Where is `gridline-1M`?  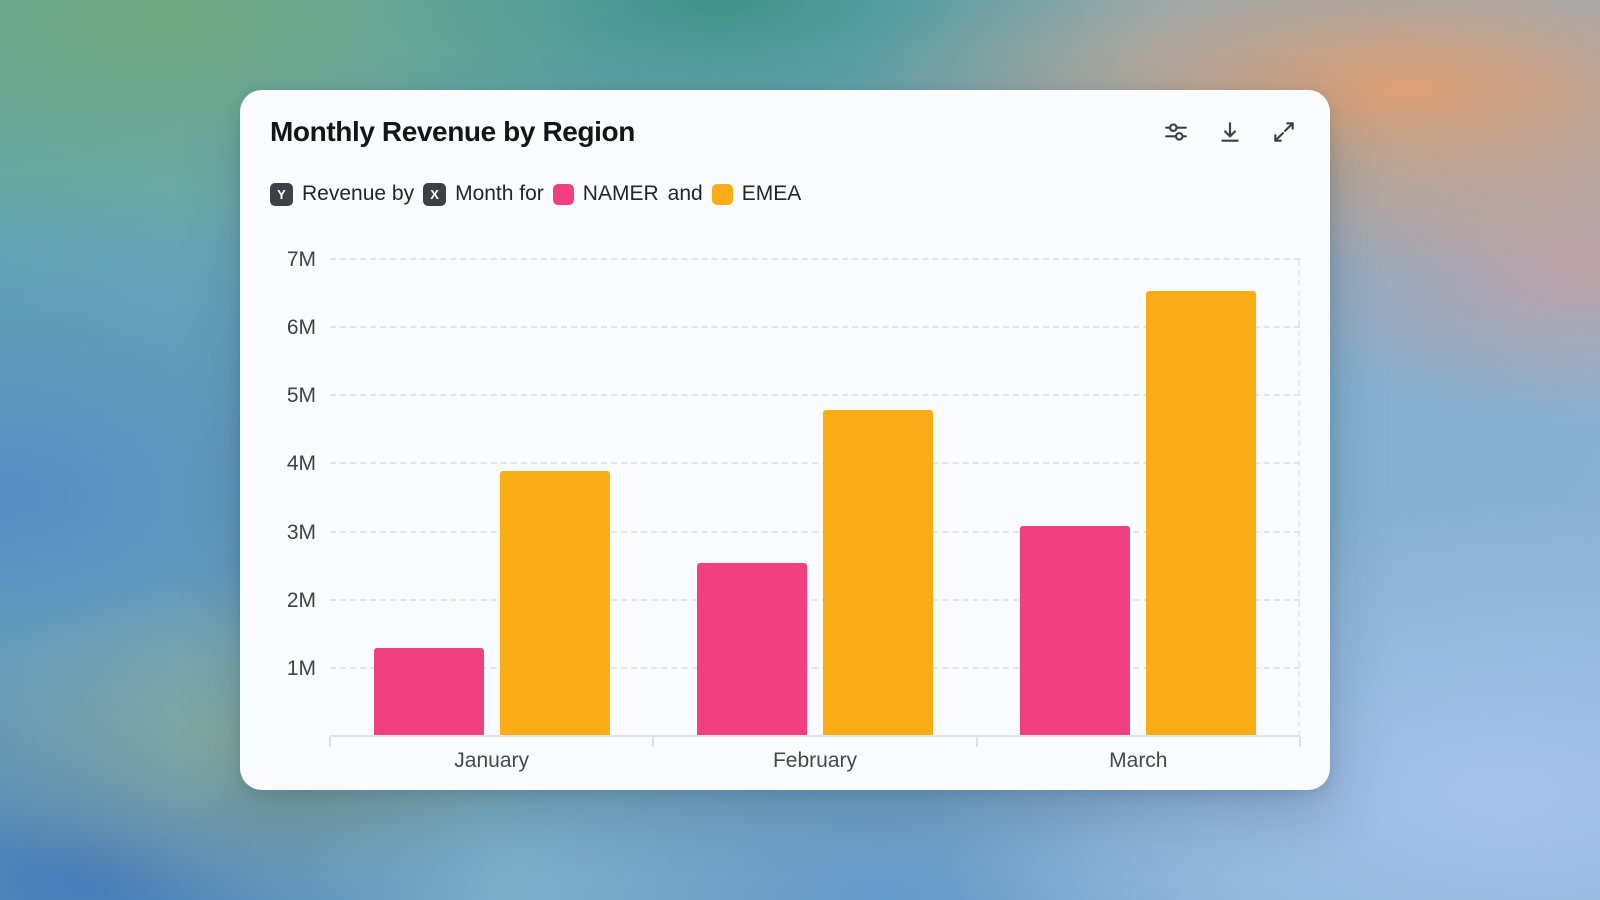 gridline-1M is located at coordinates (815, 667).